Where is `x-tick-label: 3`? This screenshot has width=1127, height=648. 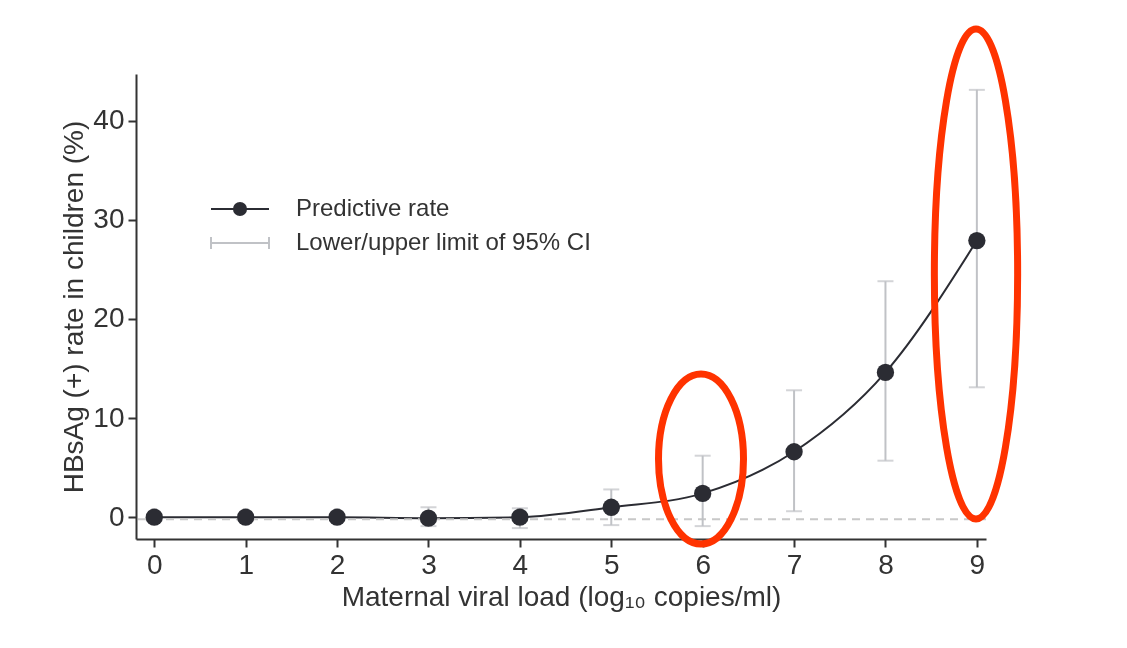
x-tick-label: 3 is located at coordinates (429, 564).